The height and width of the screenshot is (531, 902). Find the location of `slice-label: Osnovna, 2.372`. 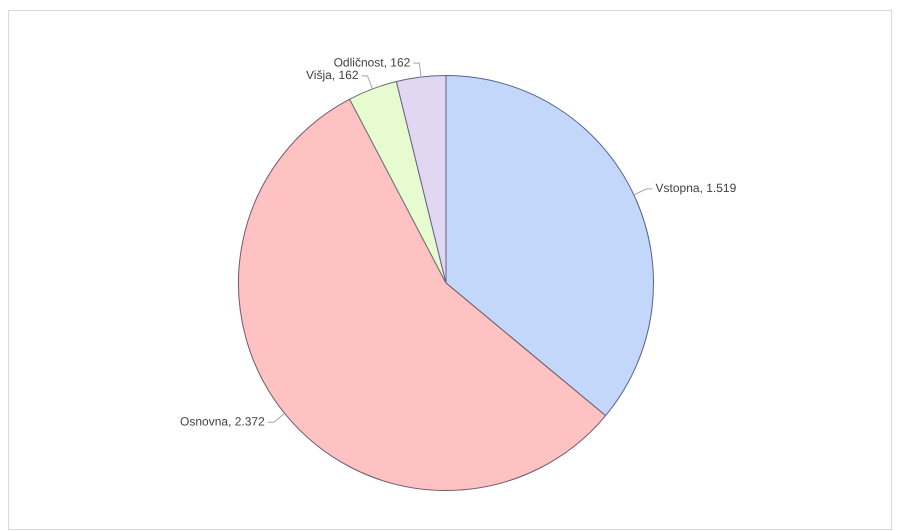

slice-label: Osnovna, 2.372 is located at coordinates (223, 421).